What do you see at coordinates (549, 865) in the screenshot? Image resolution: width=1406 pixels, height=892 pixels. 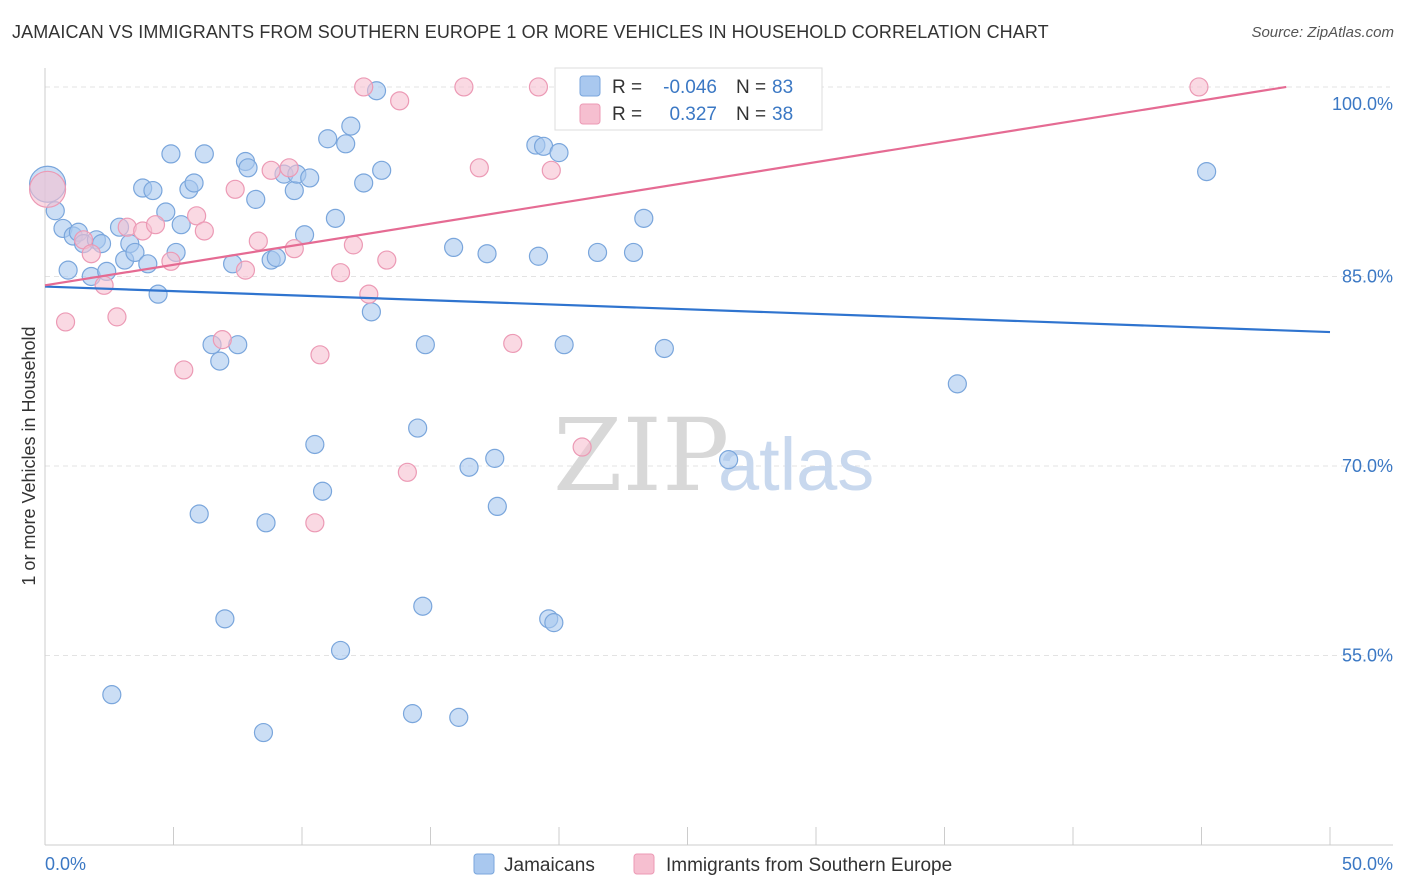 I see `legend-jamaicans-label: Jamaicans` at bounding box center [549, 865].